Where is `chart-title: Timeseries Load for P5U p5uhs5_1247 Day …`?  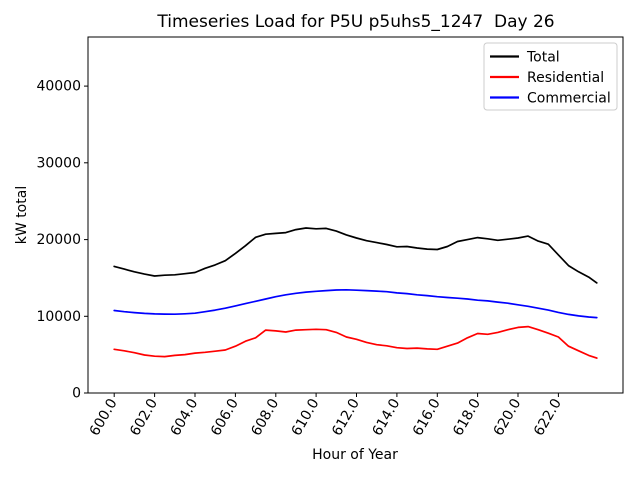 chart-title: Timeseries Load for P5U p5uhs5_1247 Day … is located at coordinates (355, 22).